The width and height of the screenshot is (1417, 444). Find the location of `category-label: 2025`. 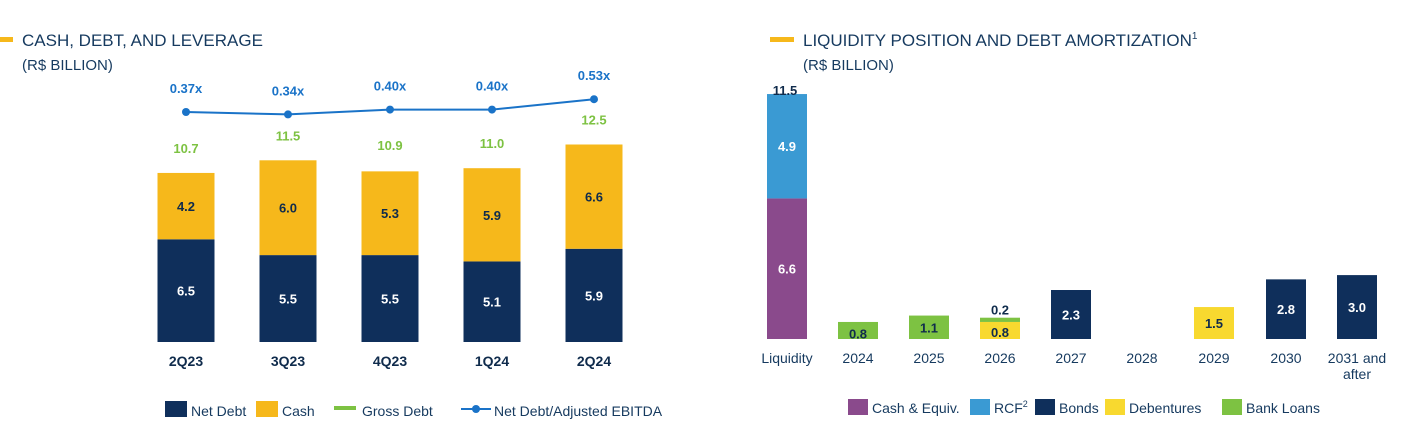

category-label: 2025 is located at coordinates (928, 358).